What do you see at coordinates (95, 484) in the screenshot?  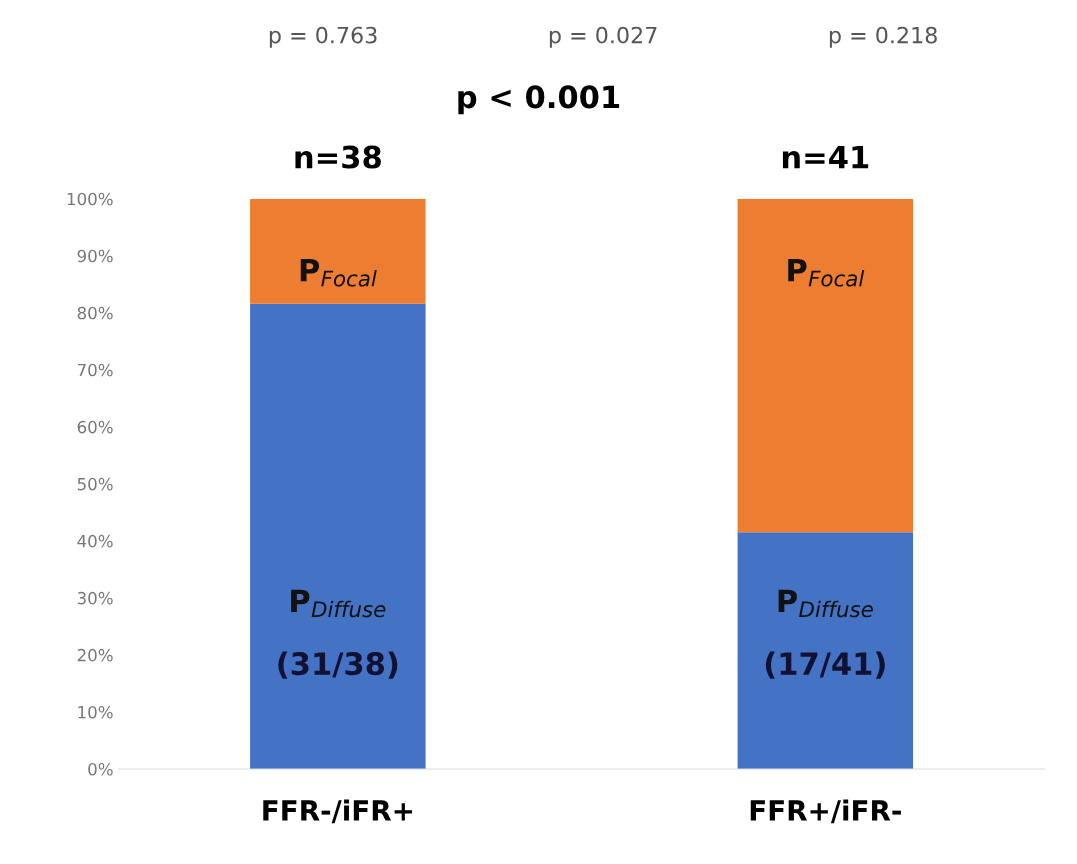 I see `y-tick-label: 50%` at bounding box center [95, 484].